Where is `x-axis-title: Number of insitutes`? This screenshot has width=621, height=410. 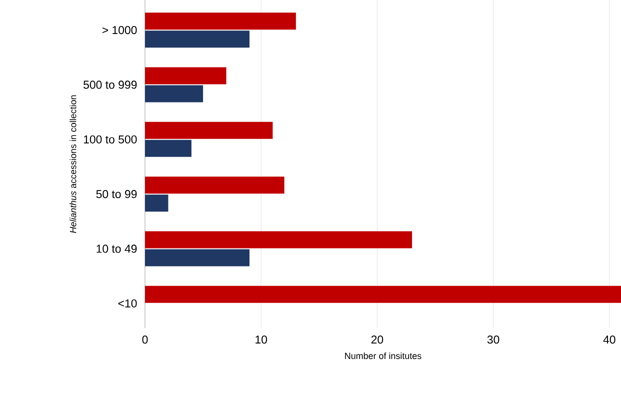
x-axis-title: Number of insitutes is located at coordinates (383, 356).